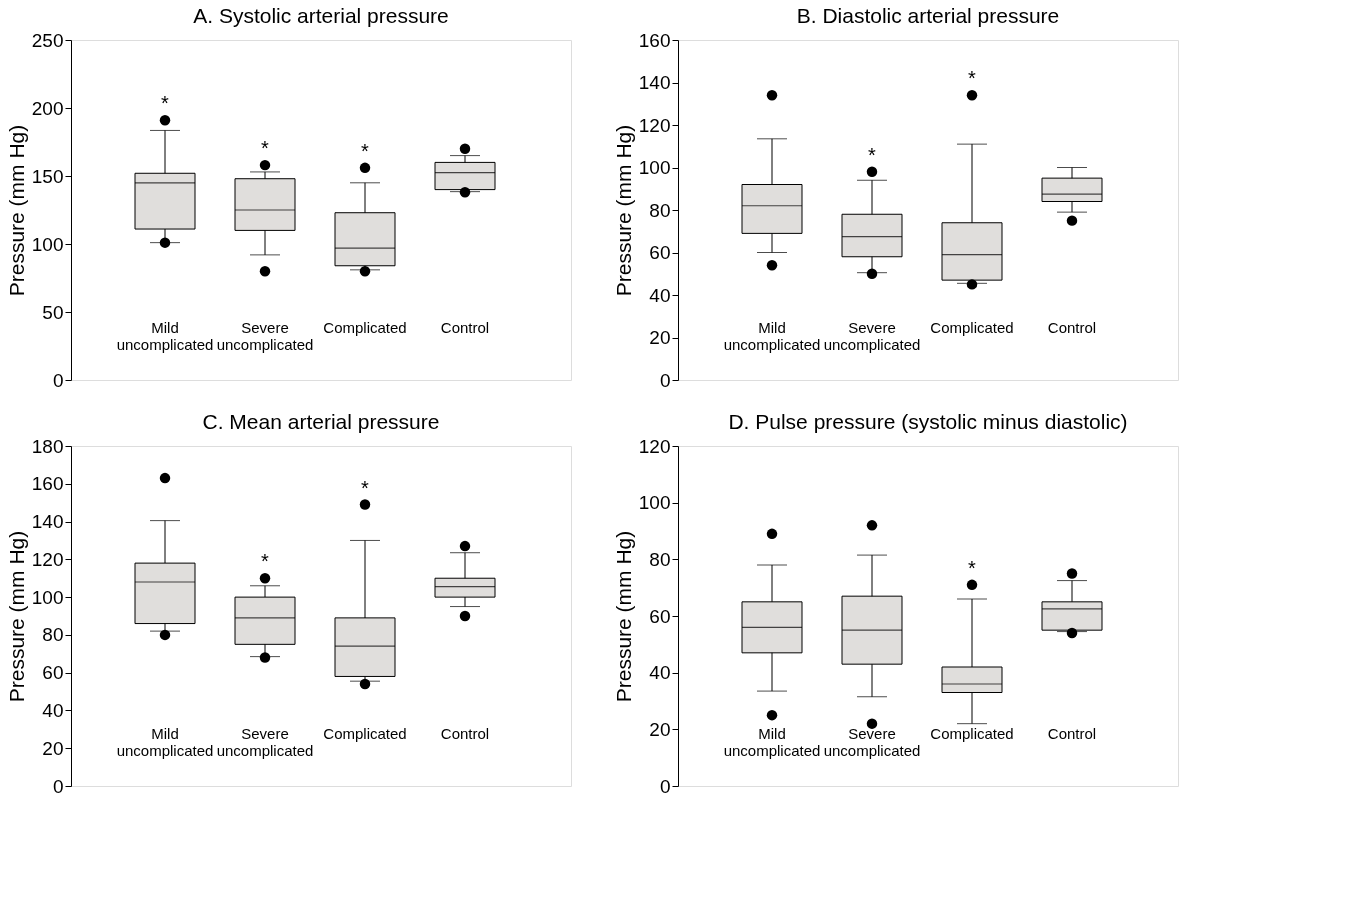 This screenshot has height=914, width=1361. I want to click on y-tick-label: 180, so click(47, 446).